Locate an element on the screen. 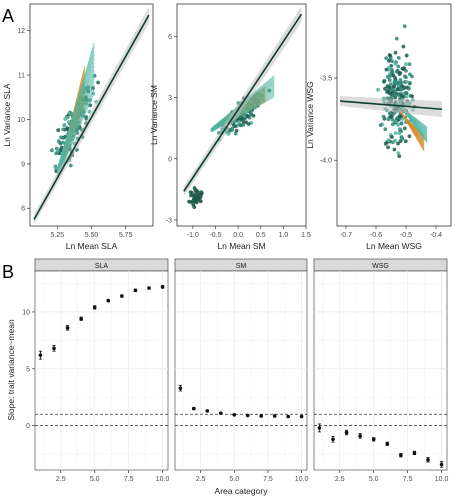  facet-panel-sm: SM 2.5 5.0 7.5 10.0 is located at coordinates (241, 370).